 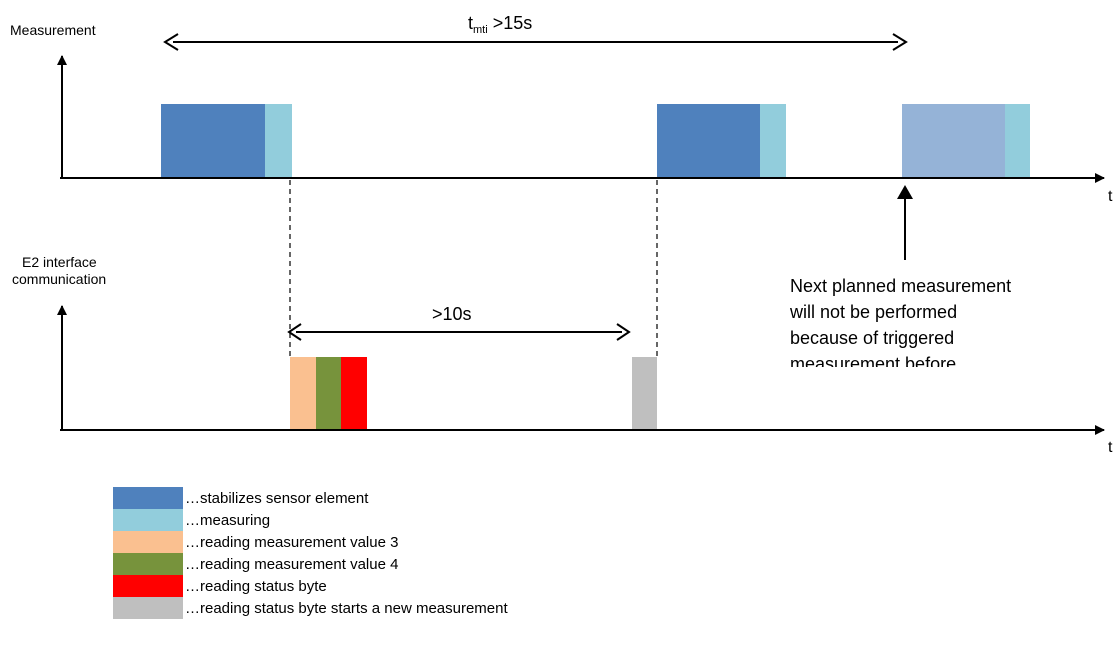 What do you see at coordinates (303, 393) in the screenshot?
I see `reading-value-3-block` at bounding box center [303, 393].